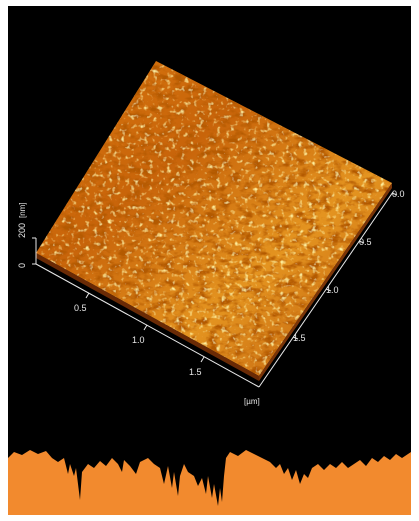 This screenshot has height=521, width=419. I want to click on y-tick-1-5: 1.5, so click(299, 338).